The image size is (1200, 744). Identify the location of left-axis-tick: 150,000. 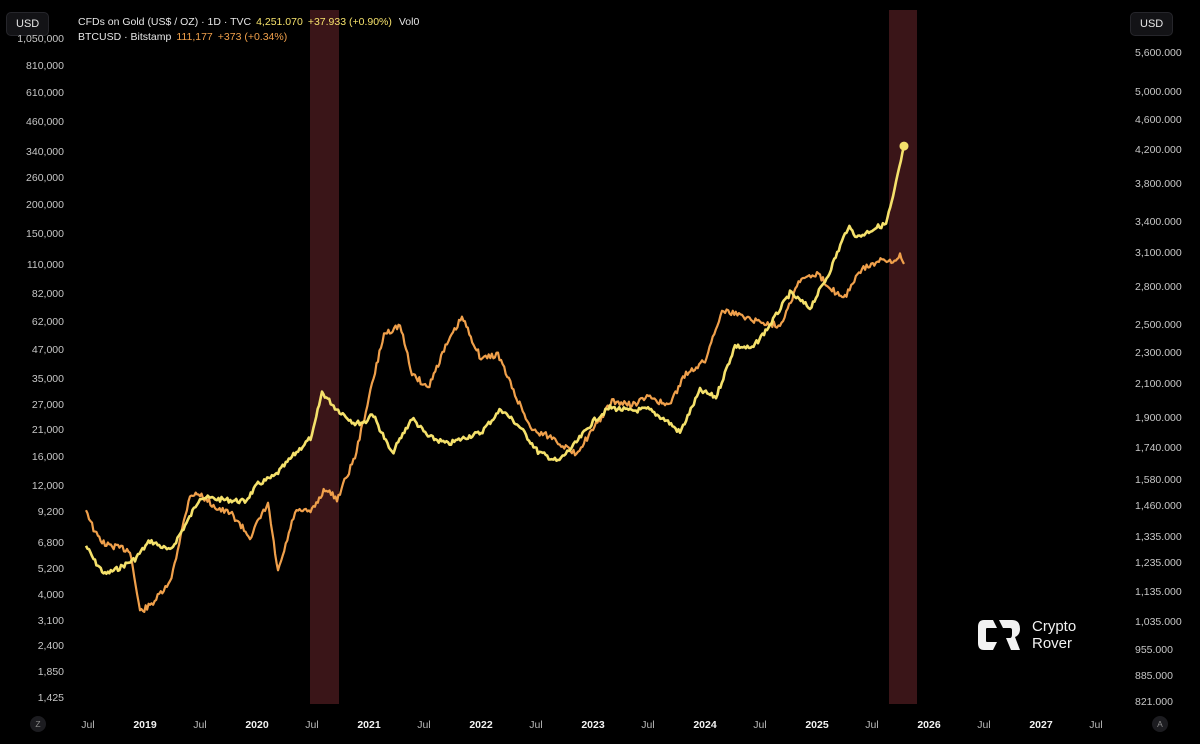
(45, 234).